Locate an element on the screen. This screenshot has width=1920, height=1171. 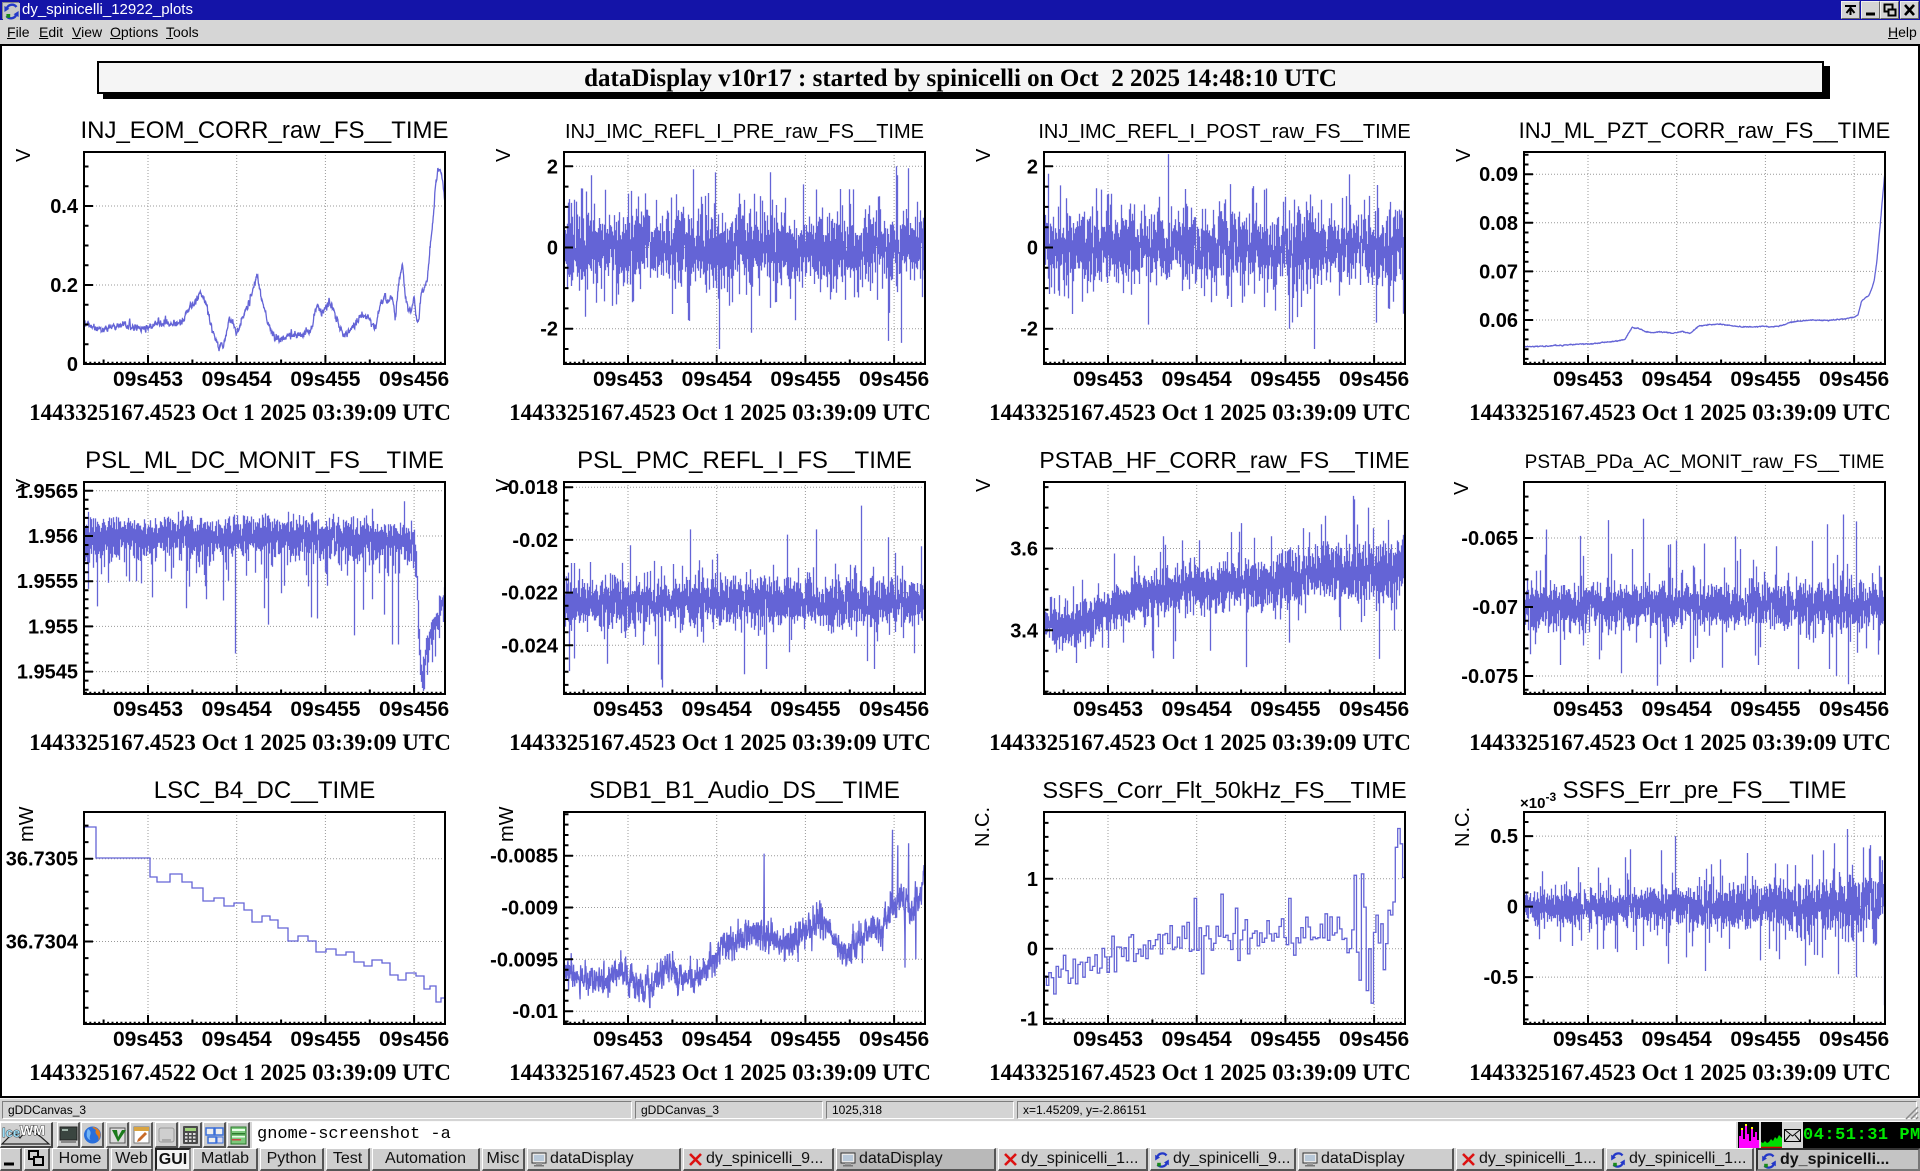
svg-text: -0.0095 is located at coordinates (524, 960).